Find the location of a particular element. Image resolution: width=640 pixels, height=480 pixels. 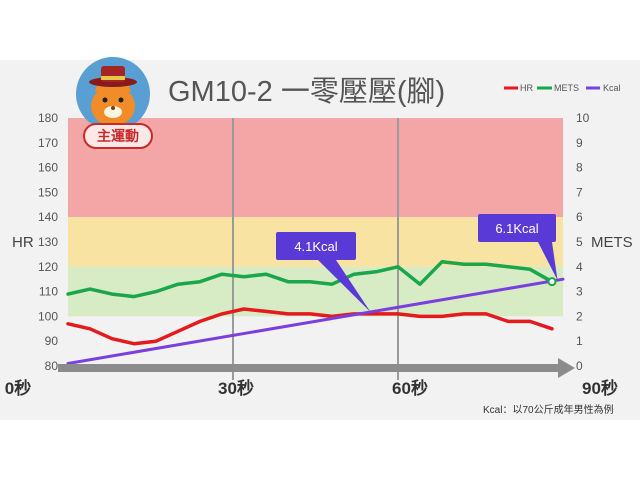

series-line-kcal is located at coordinates (315, 321).